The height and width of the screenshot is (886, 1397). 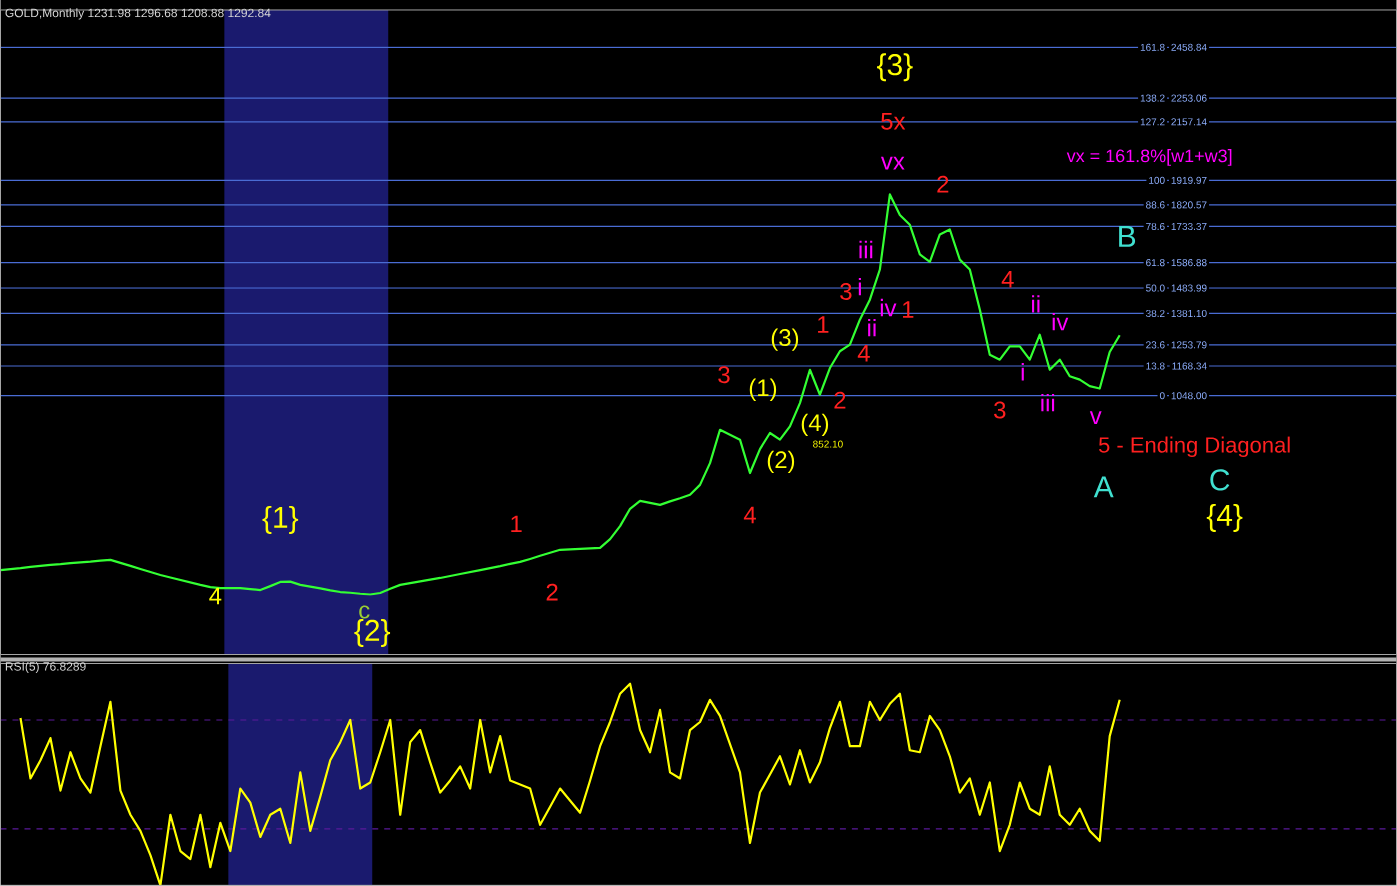 What do you see at coordinates (280, 520) in the screenshot?
I see `annotation: {1}` at bounding box center [280, 520].